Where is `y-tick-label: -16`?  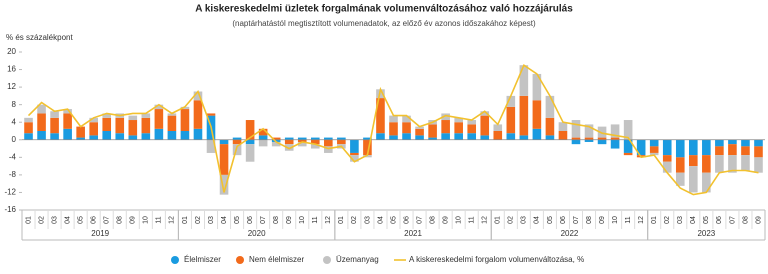 y-tick-label: -16 is located at coordinates (10, 209).